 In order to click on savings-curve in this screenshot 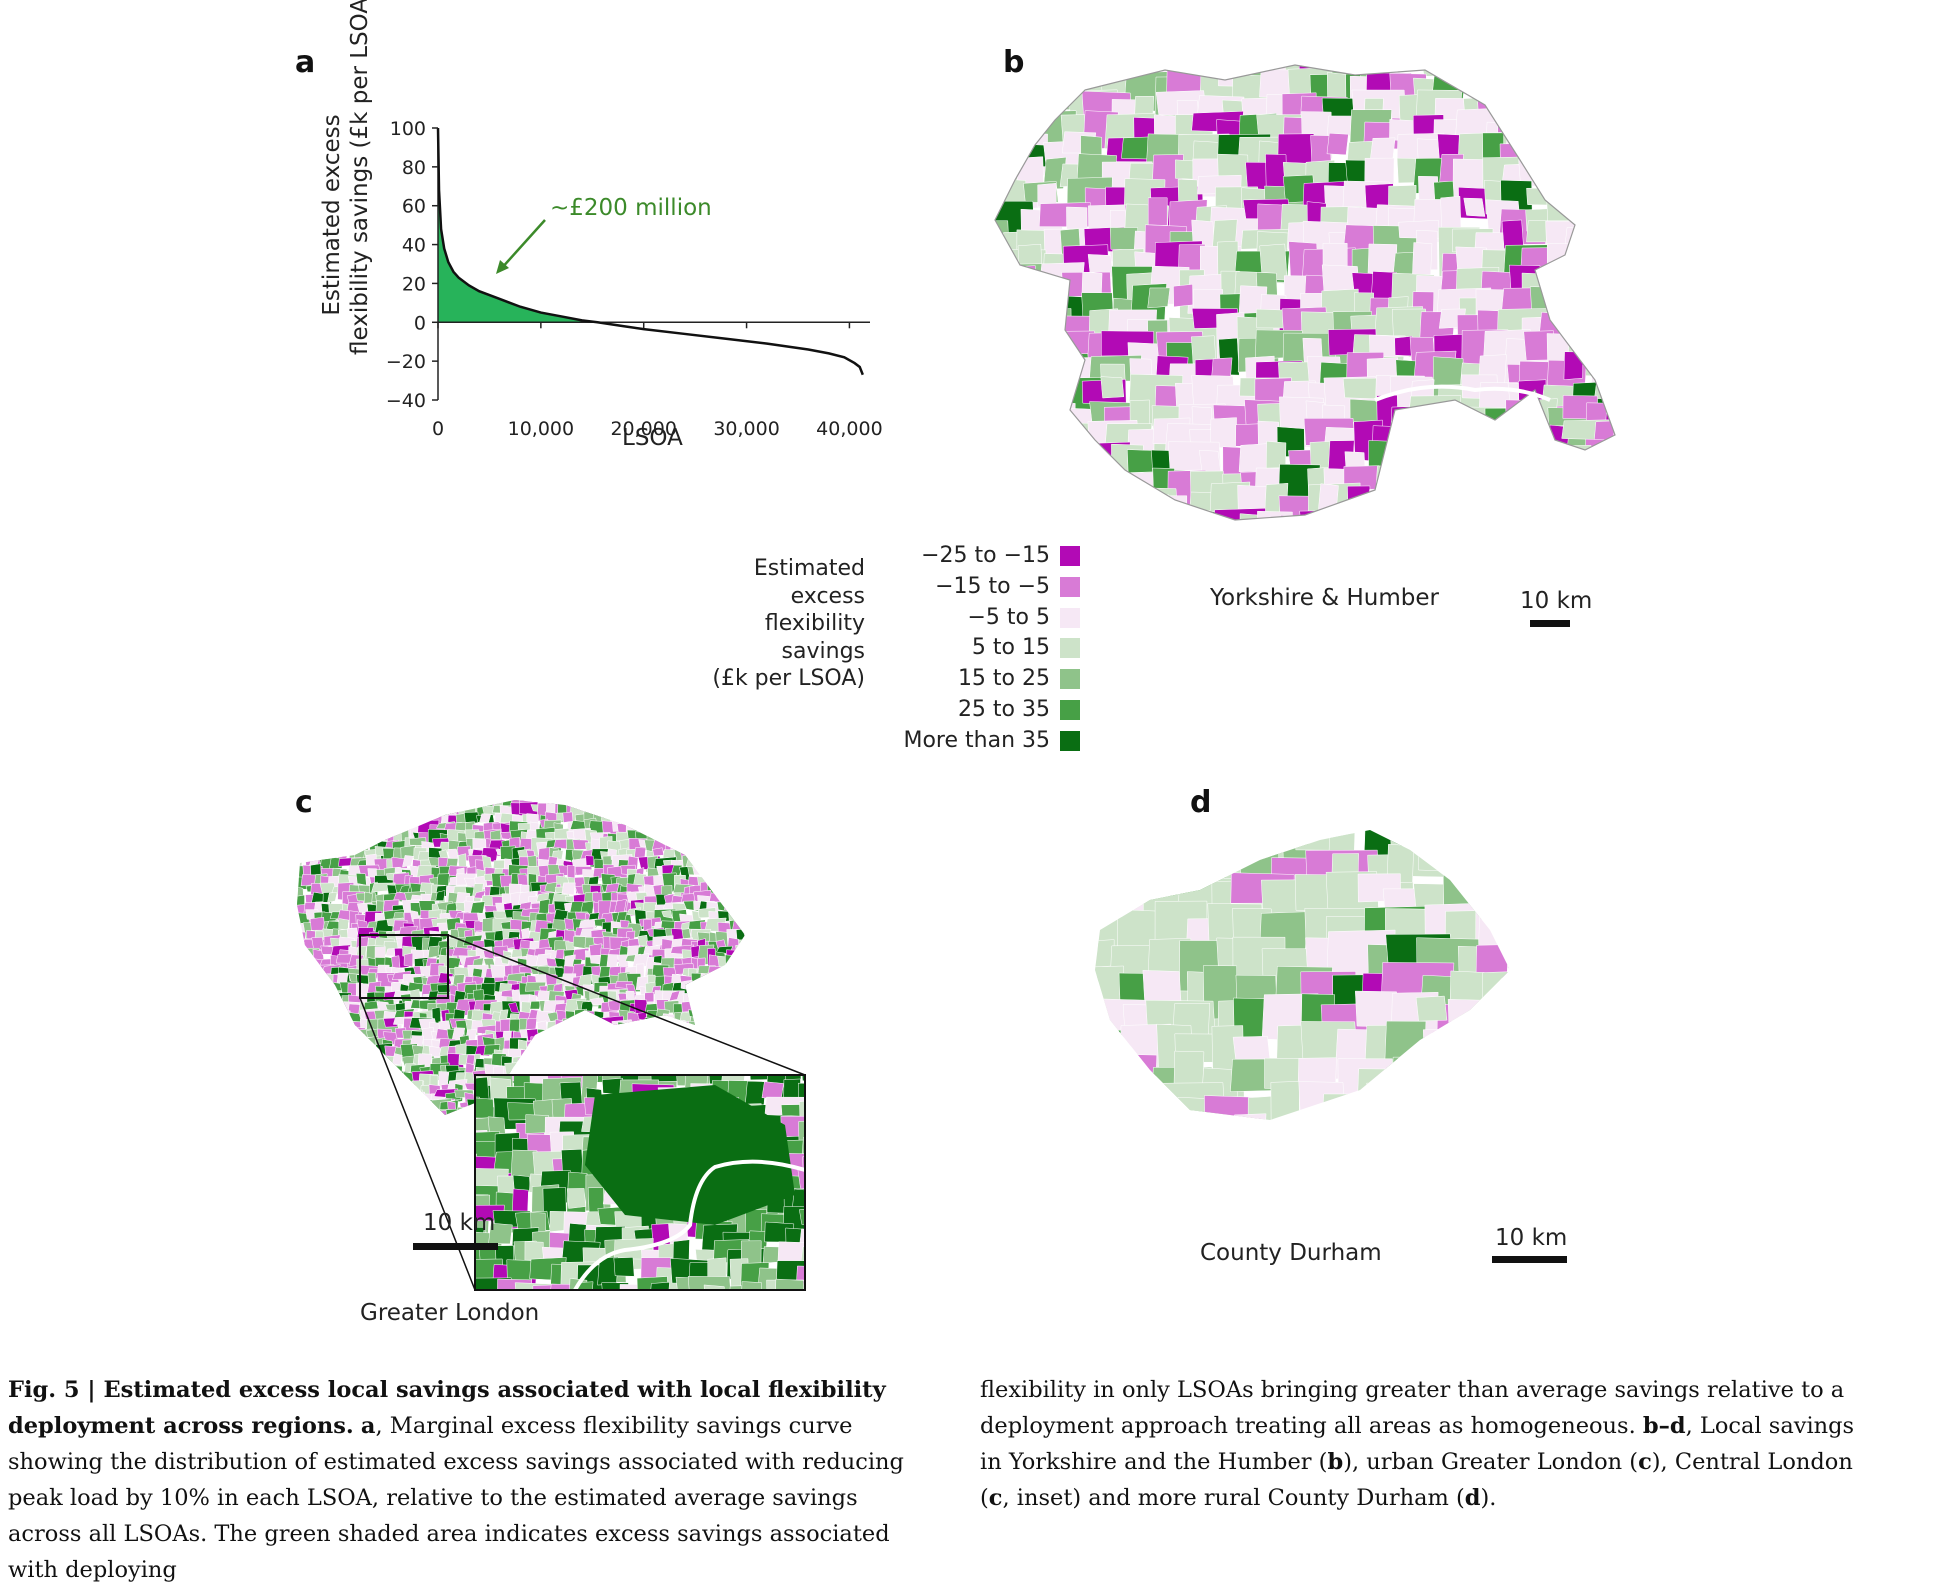, I will do `click(650, 251)`.